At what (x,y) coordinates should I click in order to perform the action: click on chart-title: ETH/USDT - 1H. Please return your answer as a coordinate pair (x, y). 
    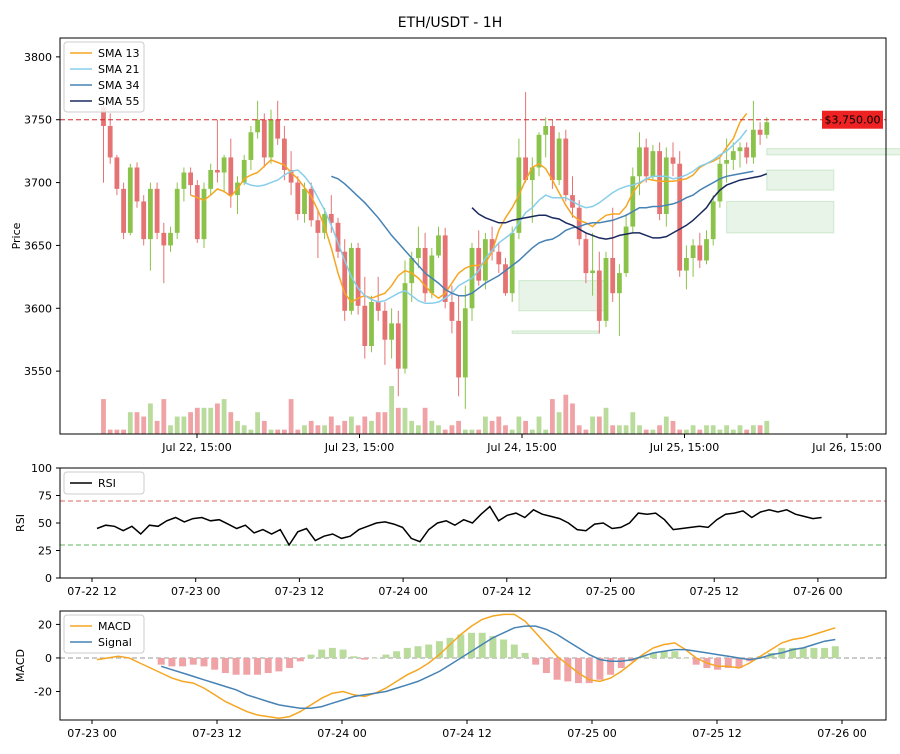
    Looking at the image, I should click on (450, 23).